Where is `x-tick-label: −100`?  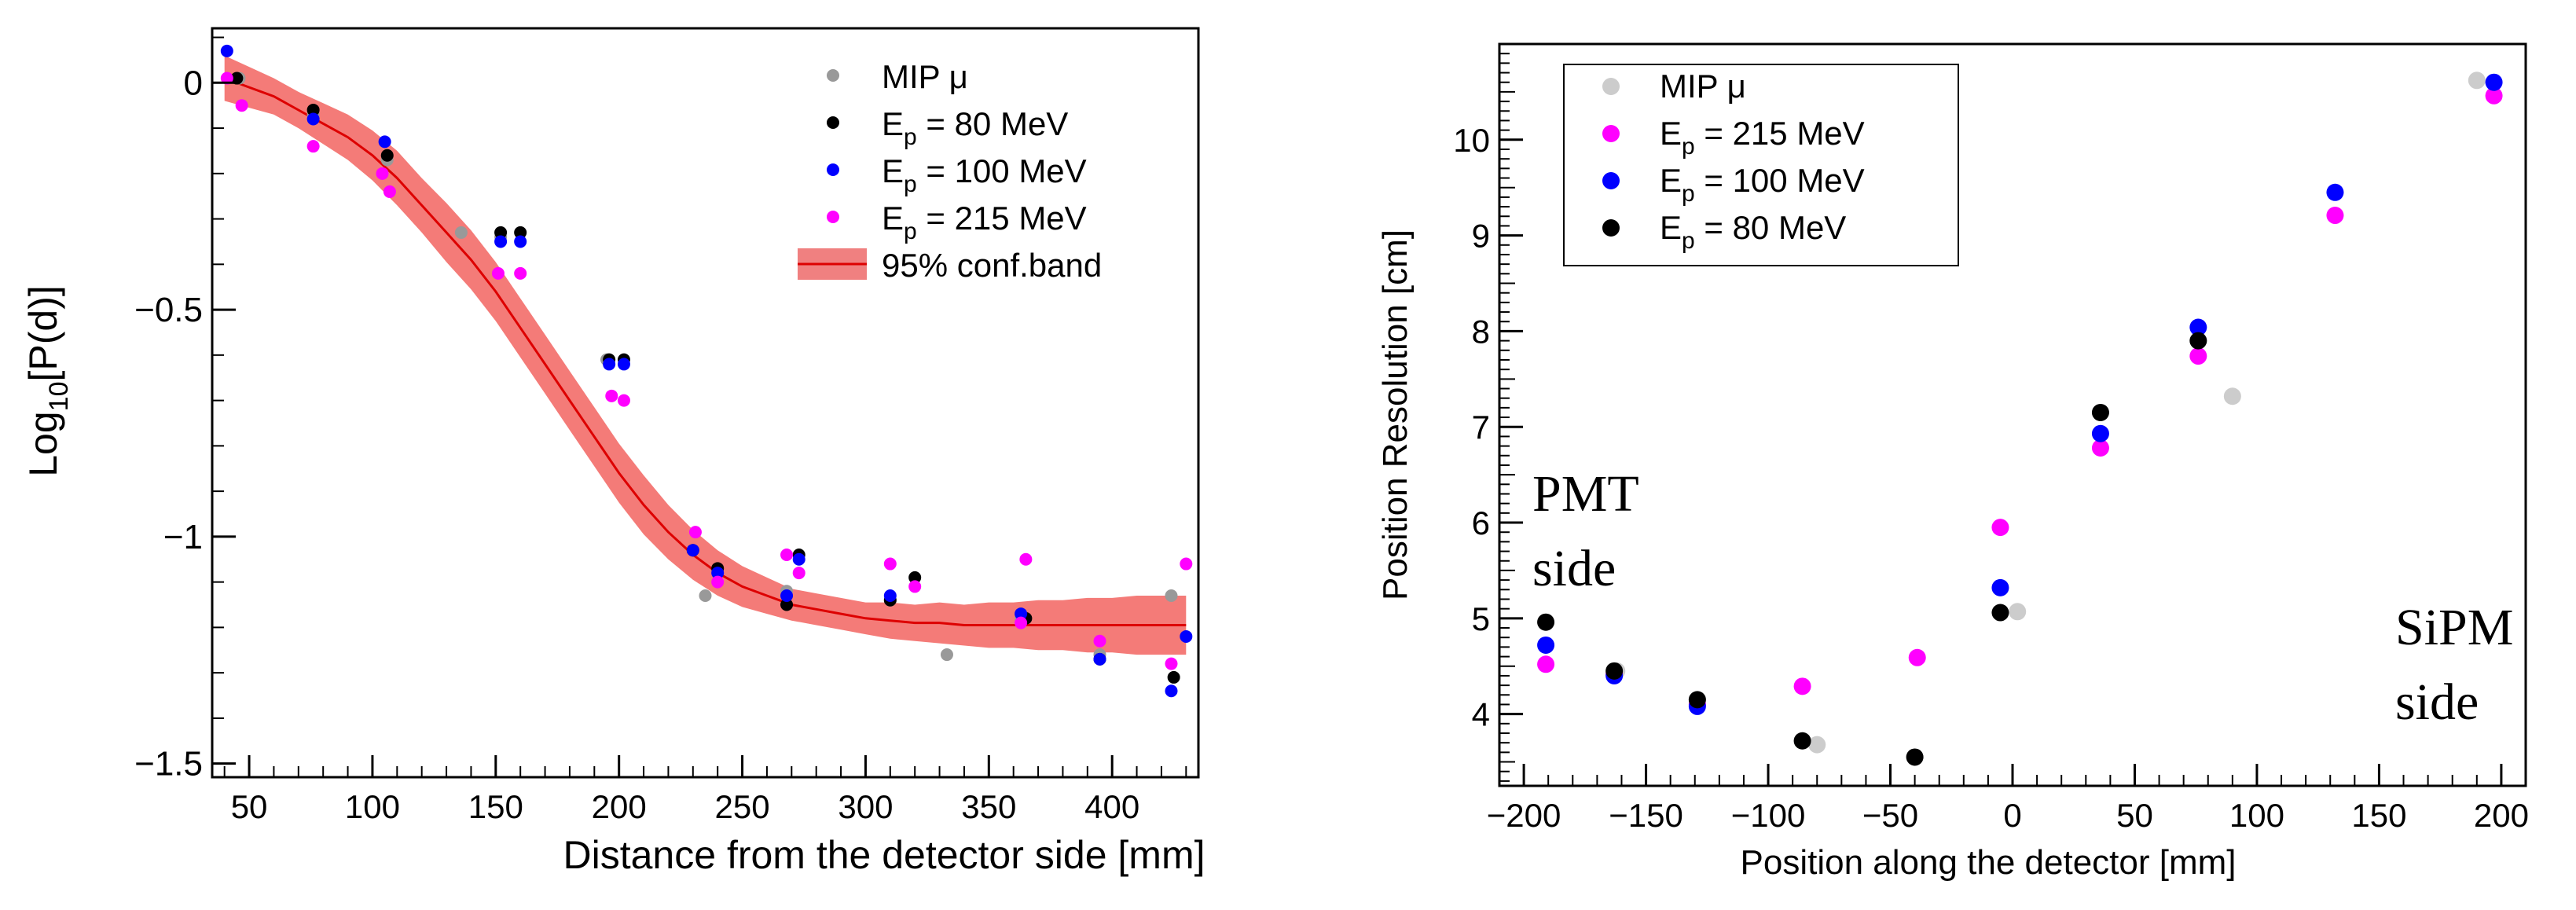
x-tick-label: −100 is located at coordinates (1768, 815).